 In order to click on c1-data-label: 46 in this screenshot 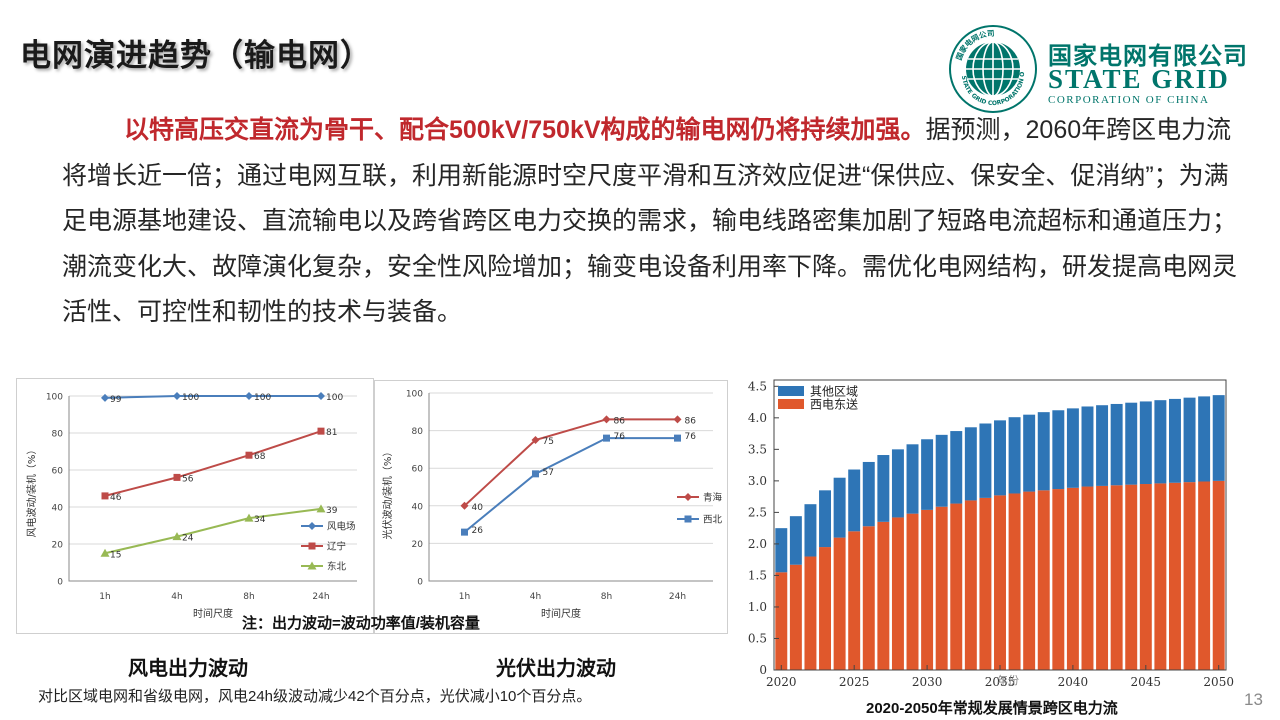, I will do `click(116, 498)`.